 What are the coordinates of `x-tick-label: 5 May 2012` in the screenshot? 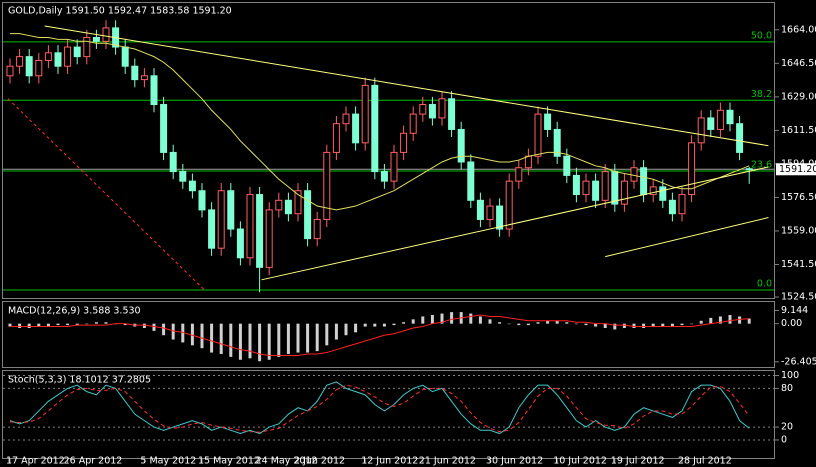 It's located at (168, 461).